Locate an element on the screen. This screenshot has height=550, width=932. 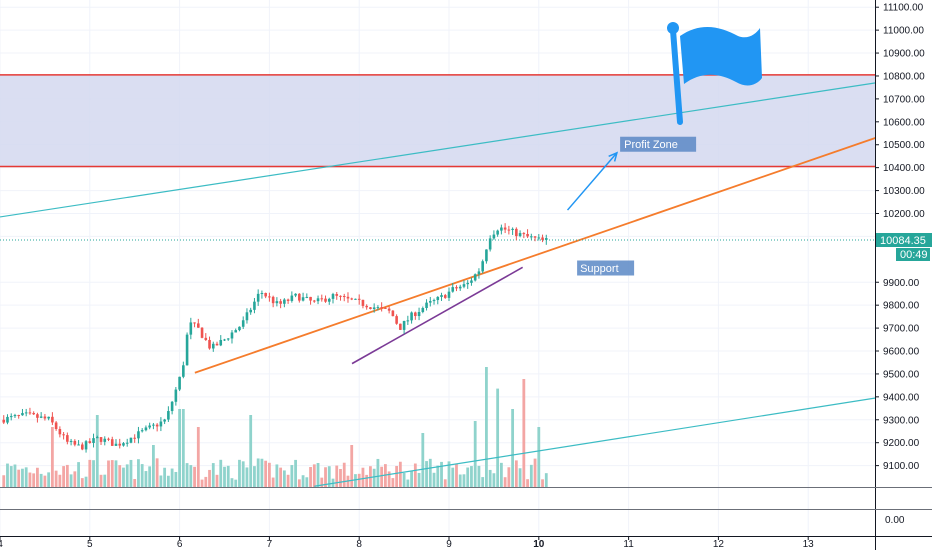
current-price-tag-bg is located at coordinates (904, 240).